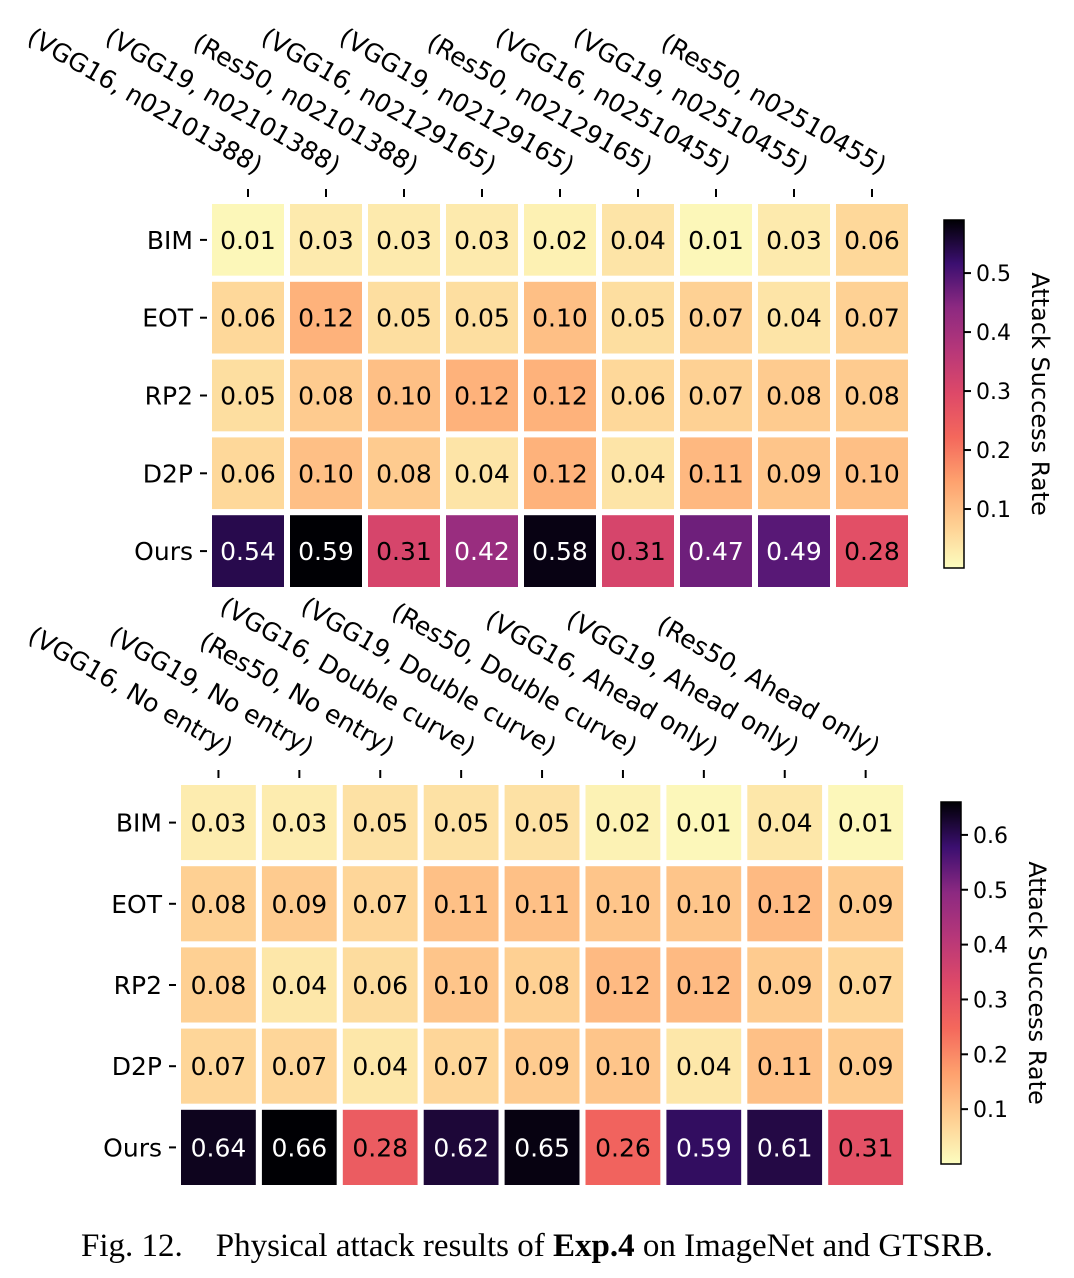 This screenshot has height=1278, width=1074. What do you see at coordinates (380, 1147) in the screenshot?
I see `cell-value-label: 0.28` at bounding box center [380, 1147].